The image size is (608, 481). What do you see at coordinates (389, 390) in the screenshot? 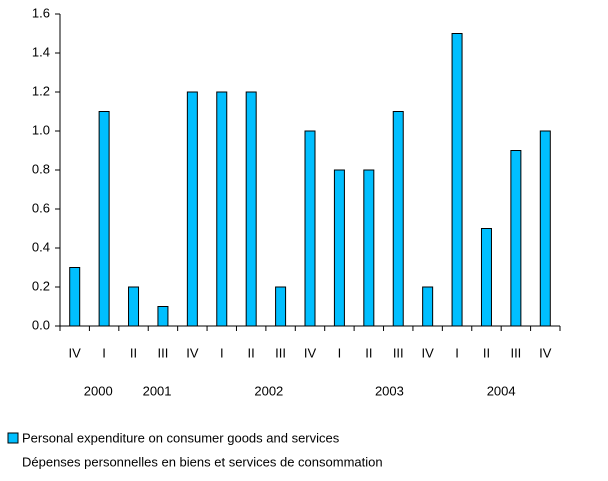
I see `year-label: 2003` at bounding box center [389, 390].